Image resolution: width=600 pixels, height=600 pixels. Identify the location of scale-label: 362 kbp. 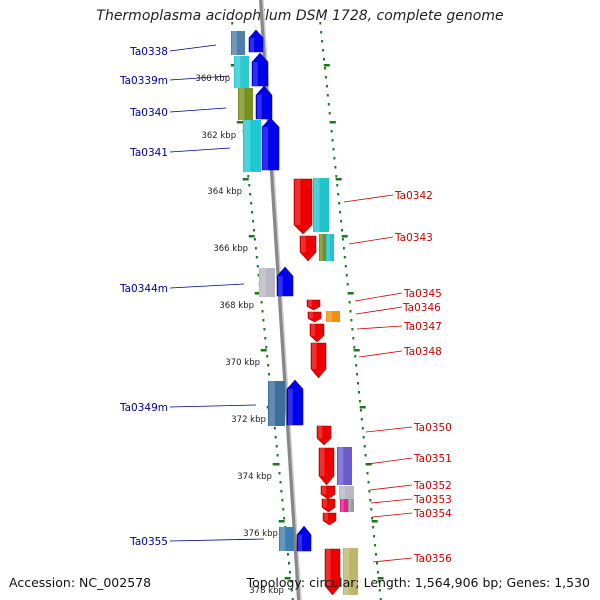
(218, 136).